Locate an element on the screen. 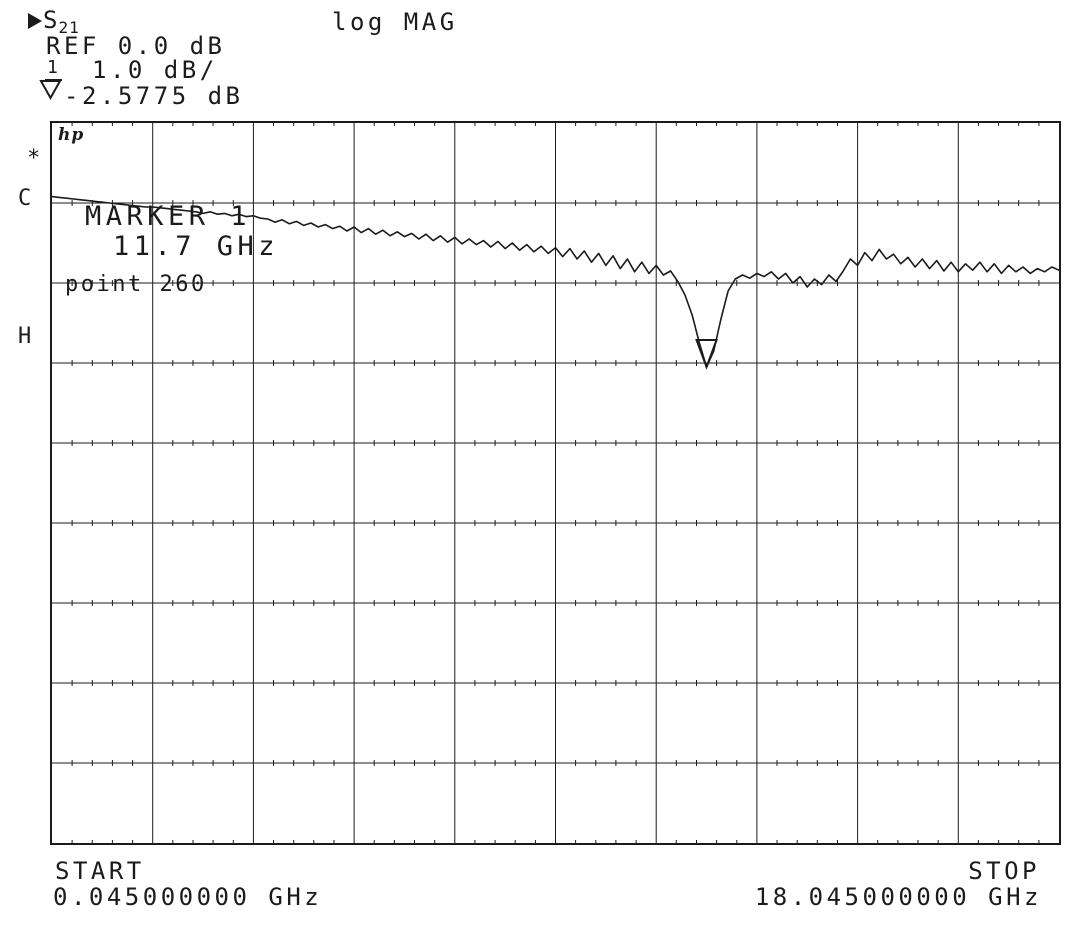 Image resolution: width=1073 pixels, height=935 pixels. hp-logo: hp is located at coordinates (71, 135).